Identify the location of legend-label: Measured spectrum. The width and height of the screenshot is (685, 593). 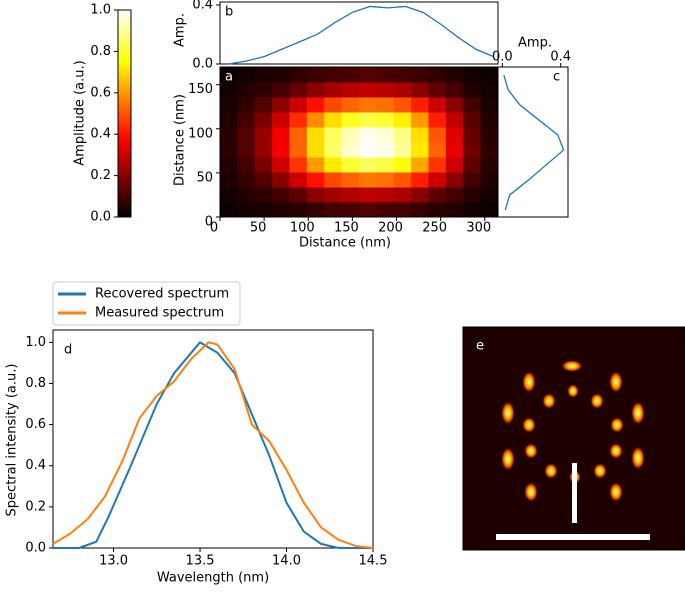
(159, 313).